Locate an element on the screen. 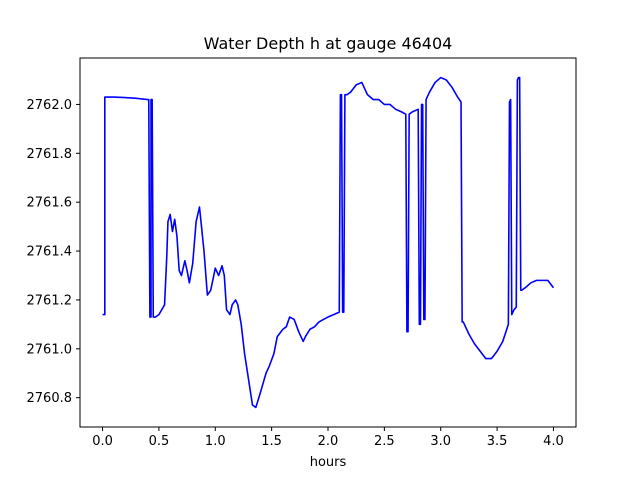  x-tick-label: 3.0 is located at coordinates (440, 441).